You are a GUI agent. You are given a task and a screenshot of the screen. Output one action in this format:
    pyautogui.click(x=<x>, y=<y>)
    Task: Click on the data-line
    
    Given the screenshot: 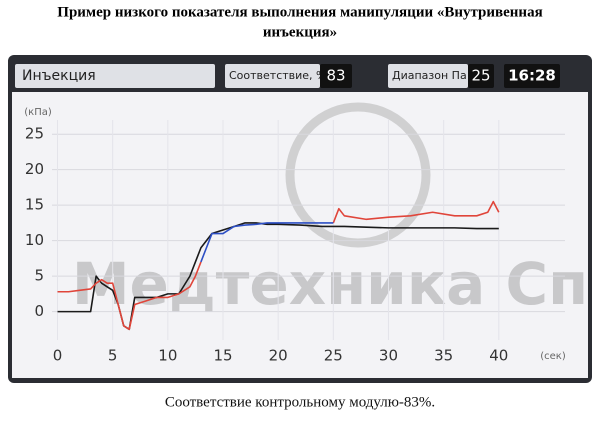 What is the action you would take?
    pyautogui.click(x=267, y=242)
    